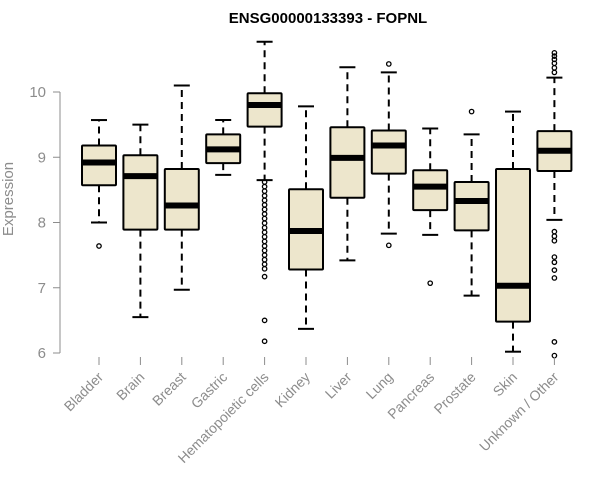  What do you see at coordinates (42, 223) in the screenshot?
I see `y-tick-label: 8` at bounding box center [42, 223].